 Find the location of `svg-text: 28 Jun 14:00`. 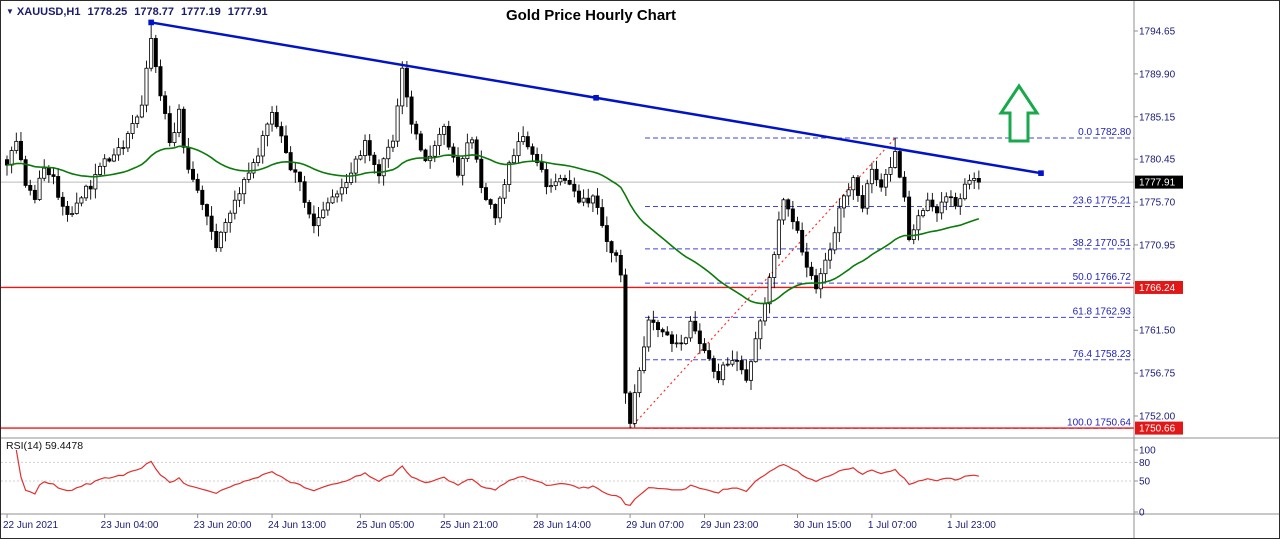

svg-text: 28 Jun 14:00 is located at coordinates (562, 525).